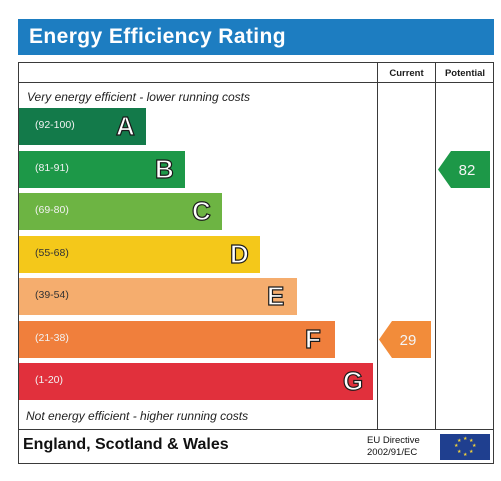 Image resolution: width=501 pixels, height=481 pixels. Describe the element at coordinates (126, 444) in the screenshot. I see `region-label: England, Scotland & Wales` at that location.